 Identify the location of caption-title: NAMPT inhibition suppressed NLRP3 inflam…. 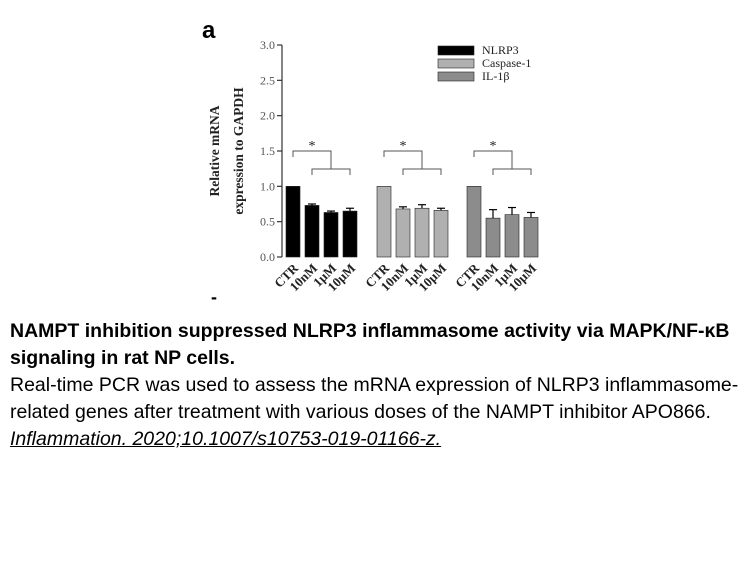
(370, 344).